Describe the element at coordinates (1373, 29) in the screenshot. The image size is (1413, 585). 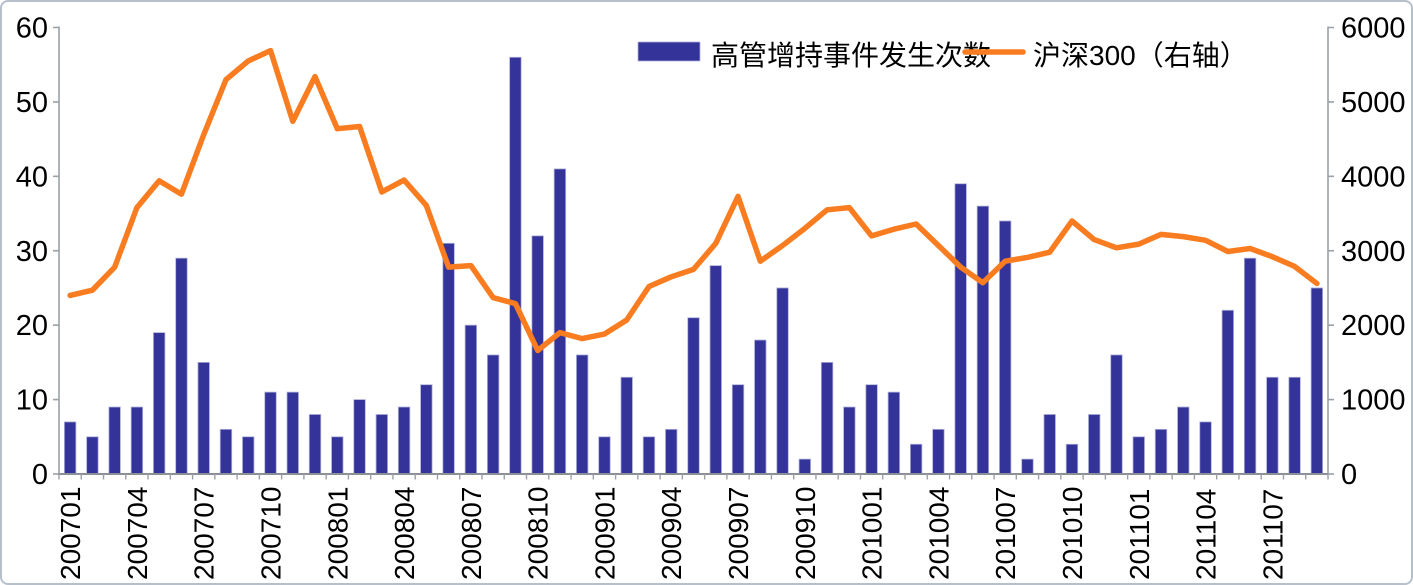
I see `right-tick-label: 6000` at that location.